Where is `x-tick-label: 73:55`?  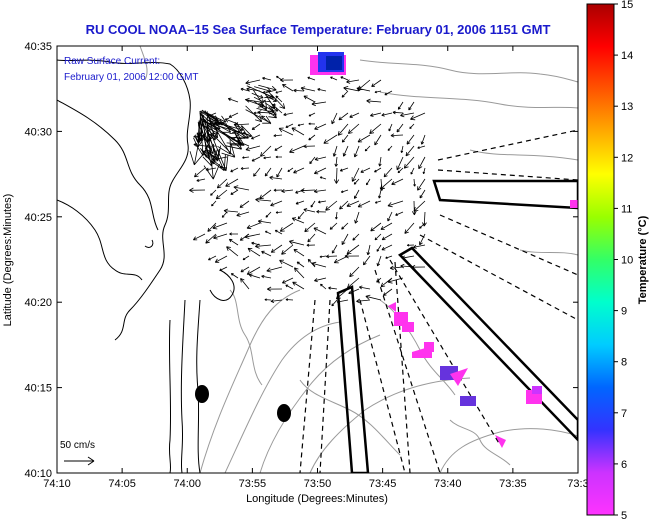
x-tick-label: 73:55 is located at coordinates (253, 484).